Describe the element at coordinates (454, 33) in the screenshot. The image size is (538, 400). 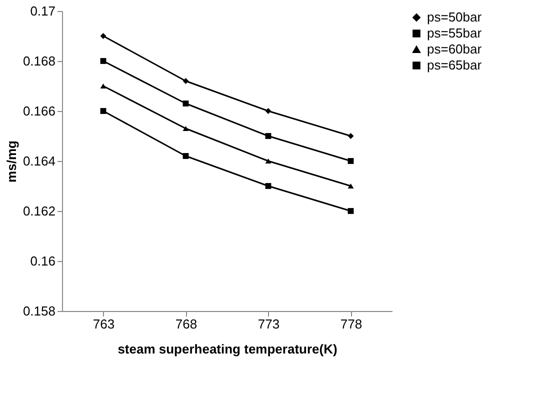
I see `legend-label: ps=55bar` at that location.